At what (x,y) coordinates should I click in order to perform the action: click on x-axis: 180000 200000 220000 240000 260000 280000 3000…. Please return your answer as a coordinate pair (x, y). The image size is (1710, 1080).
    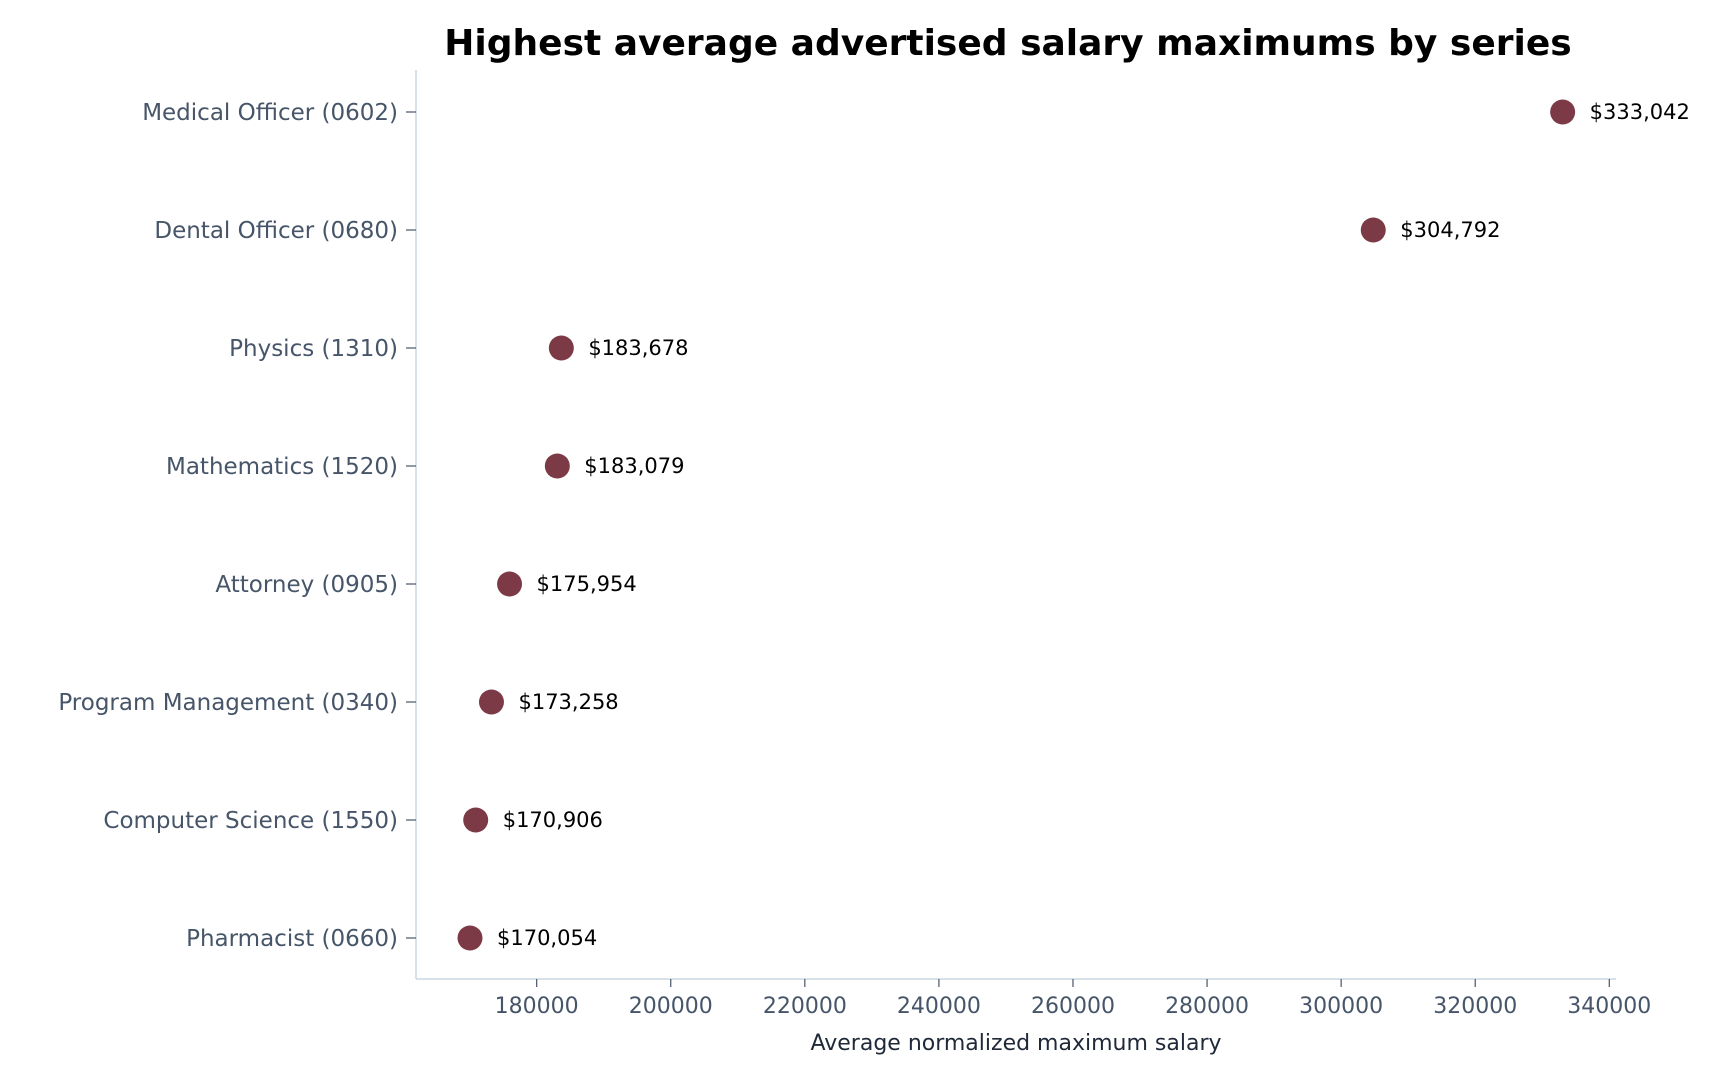
    Looking at the image, I should click on (1073, 999).